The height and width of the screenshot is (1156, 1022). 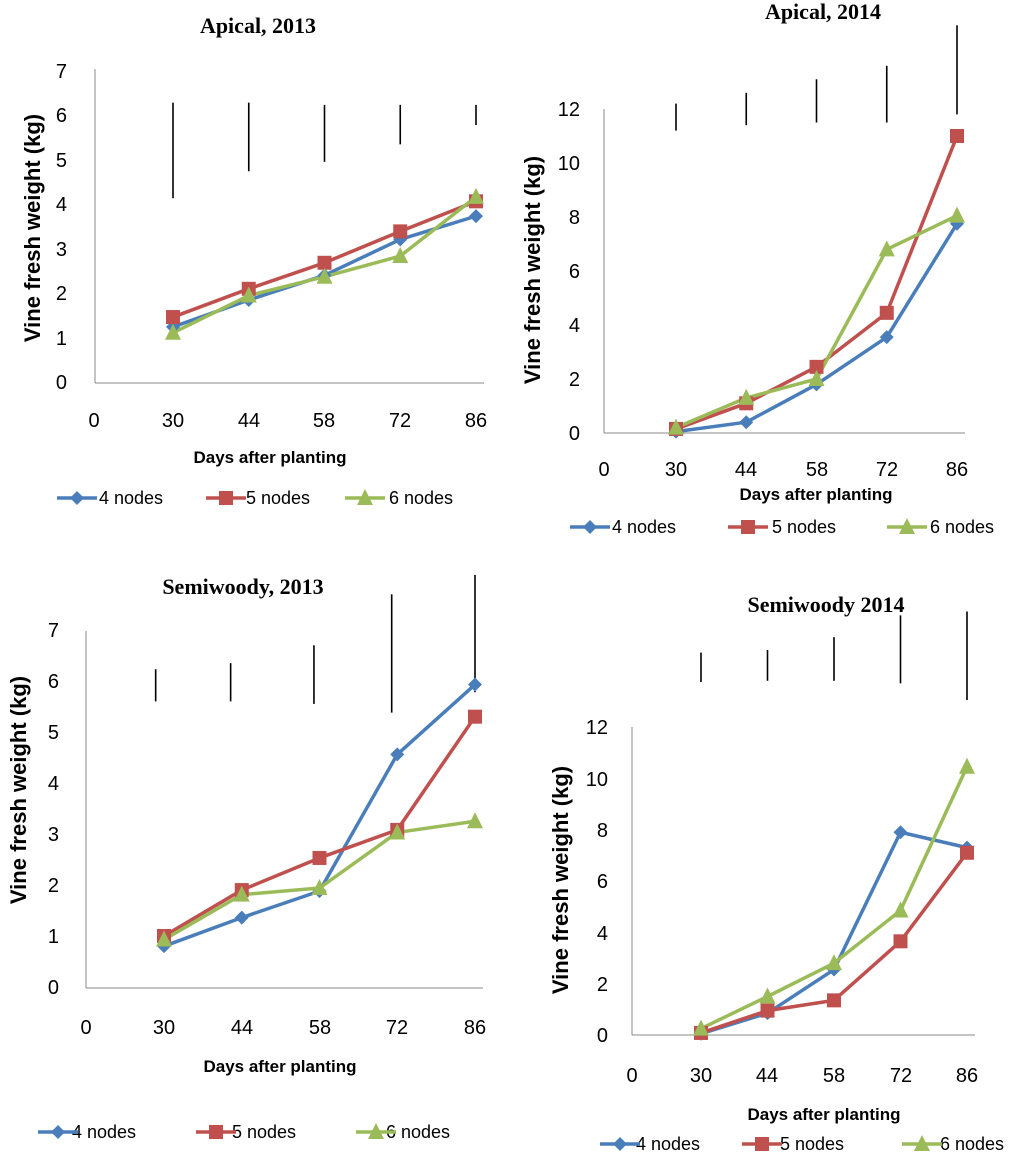 I want to click on chart-title: Apical, 2013, so click(x=258, y=25).